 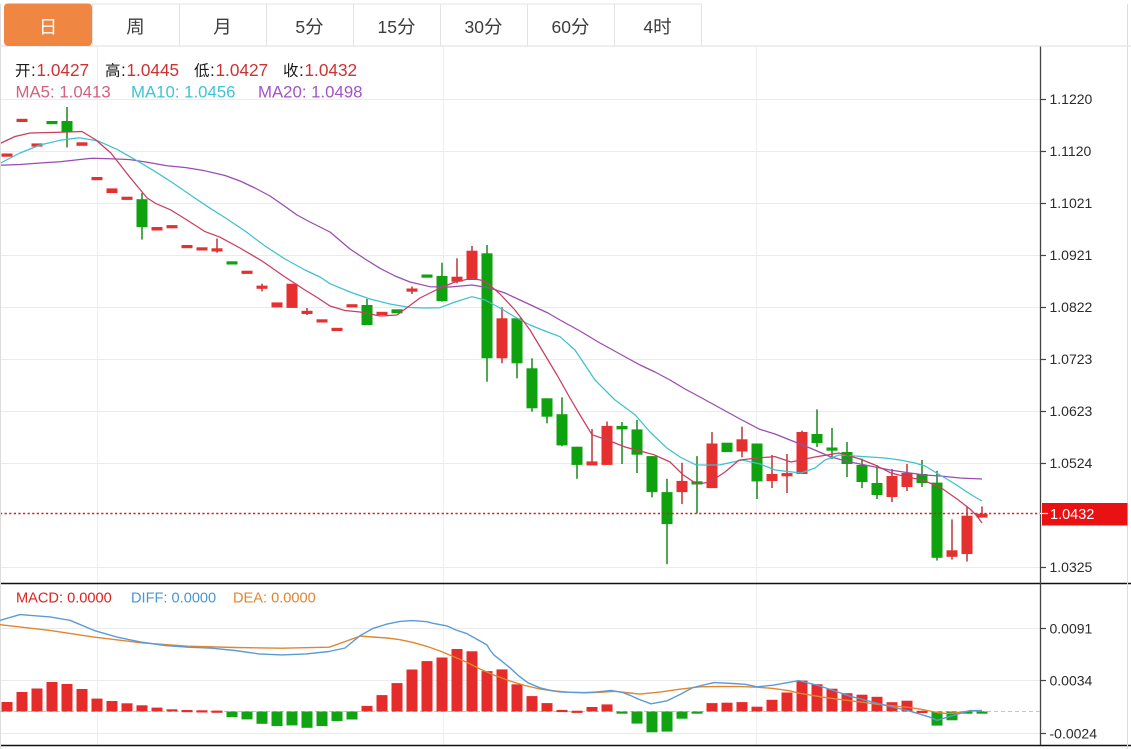 What do you see at coordinates (475, 27) in the screenshot?
I see `svg-text: 30` at bounding box center [475, 27].